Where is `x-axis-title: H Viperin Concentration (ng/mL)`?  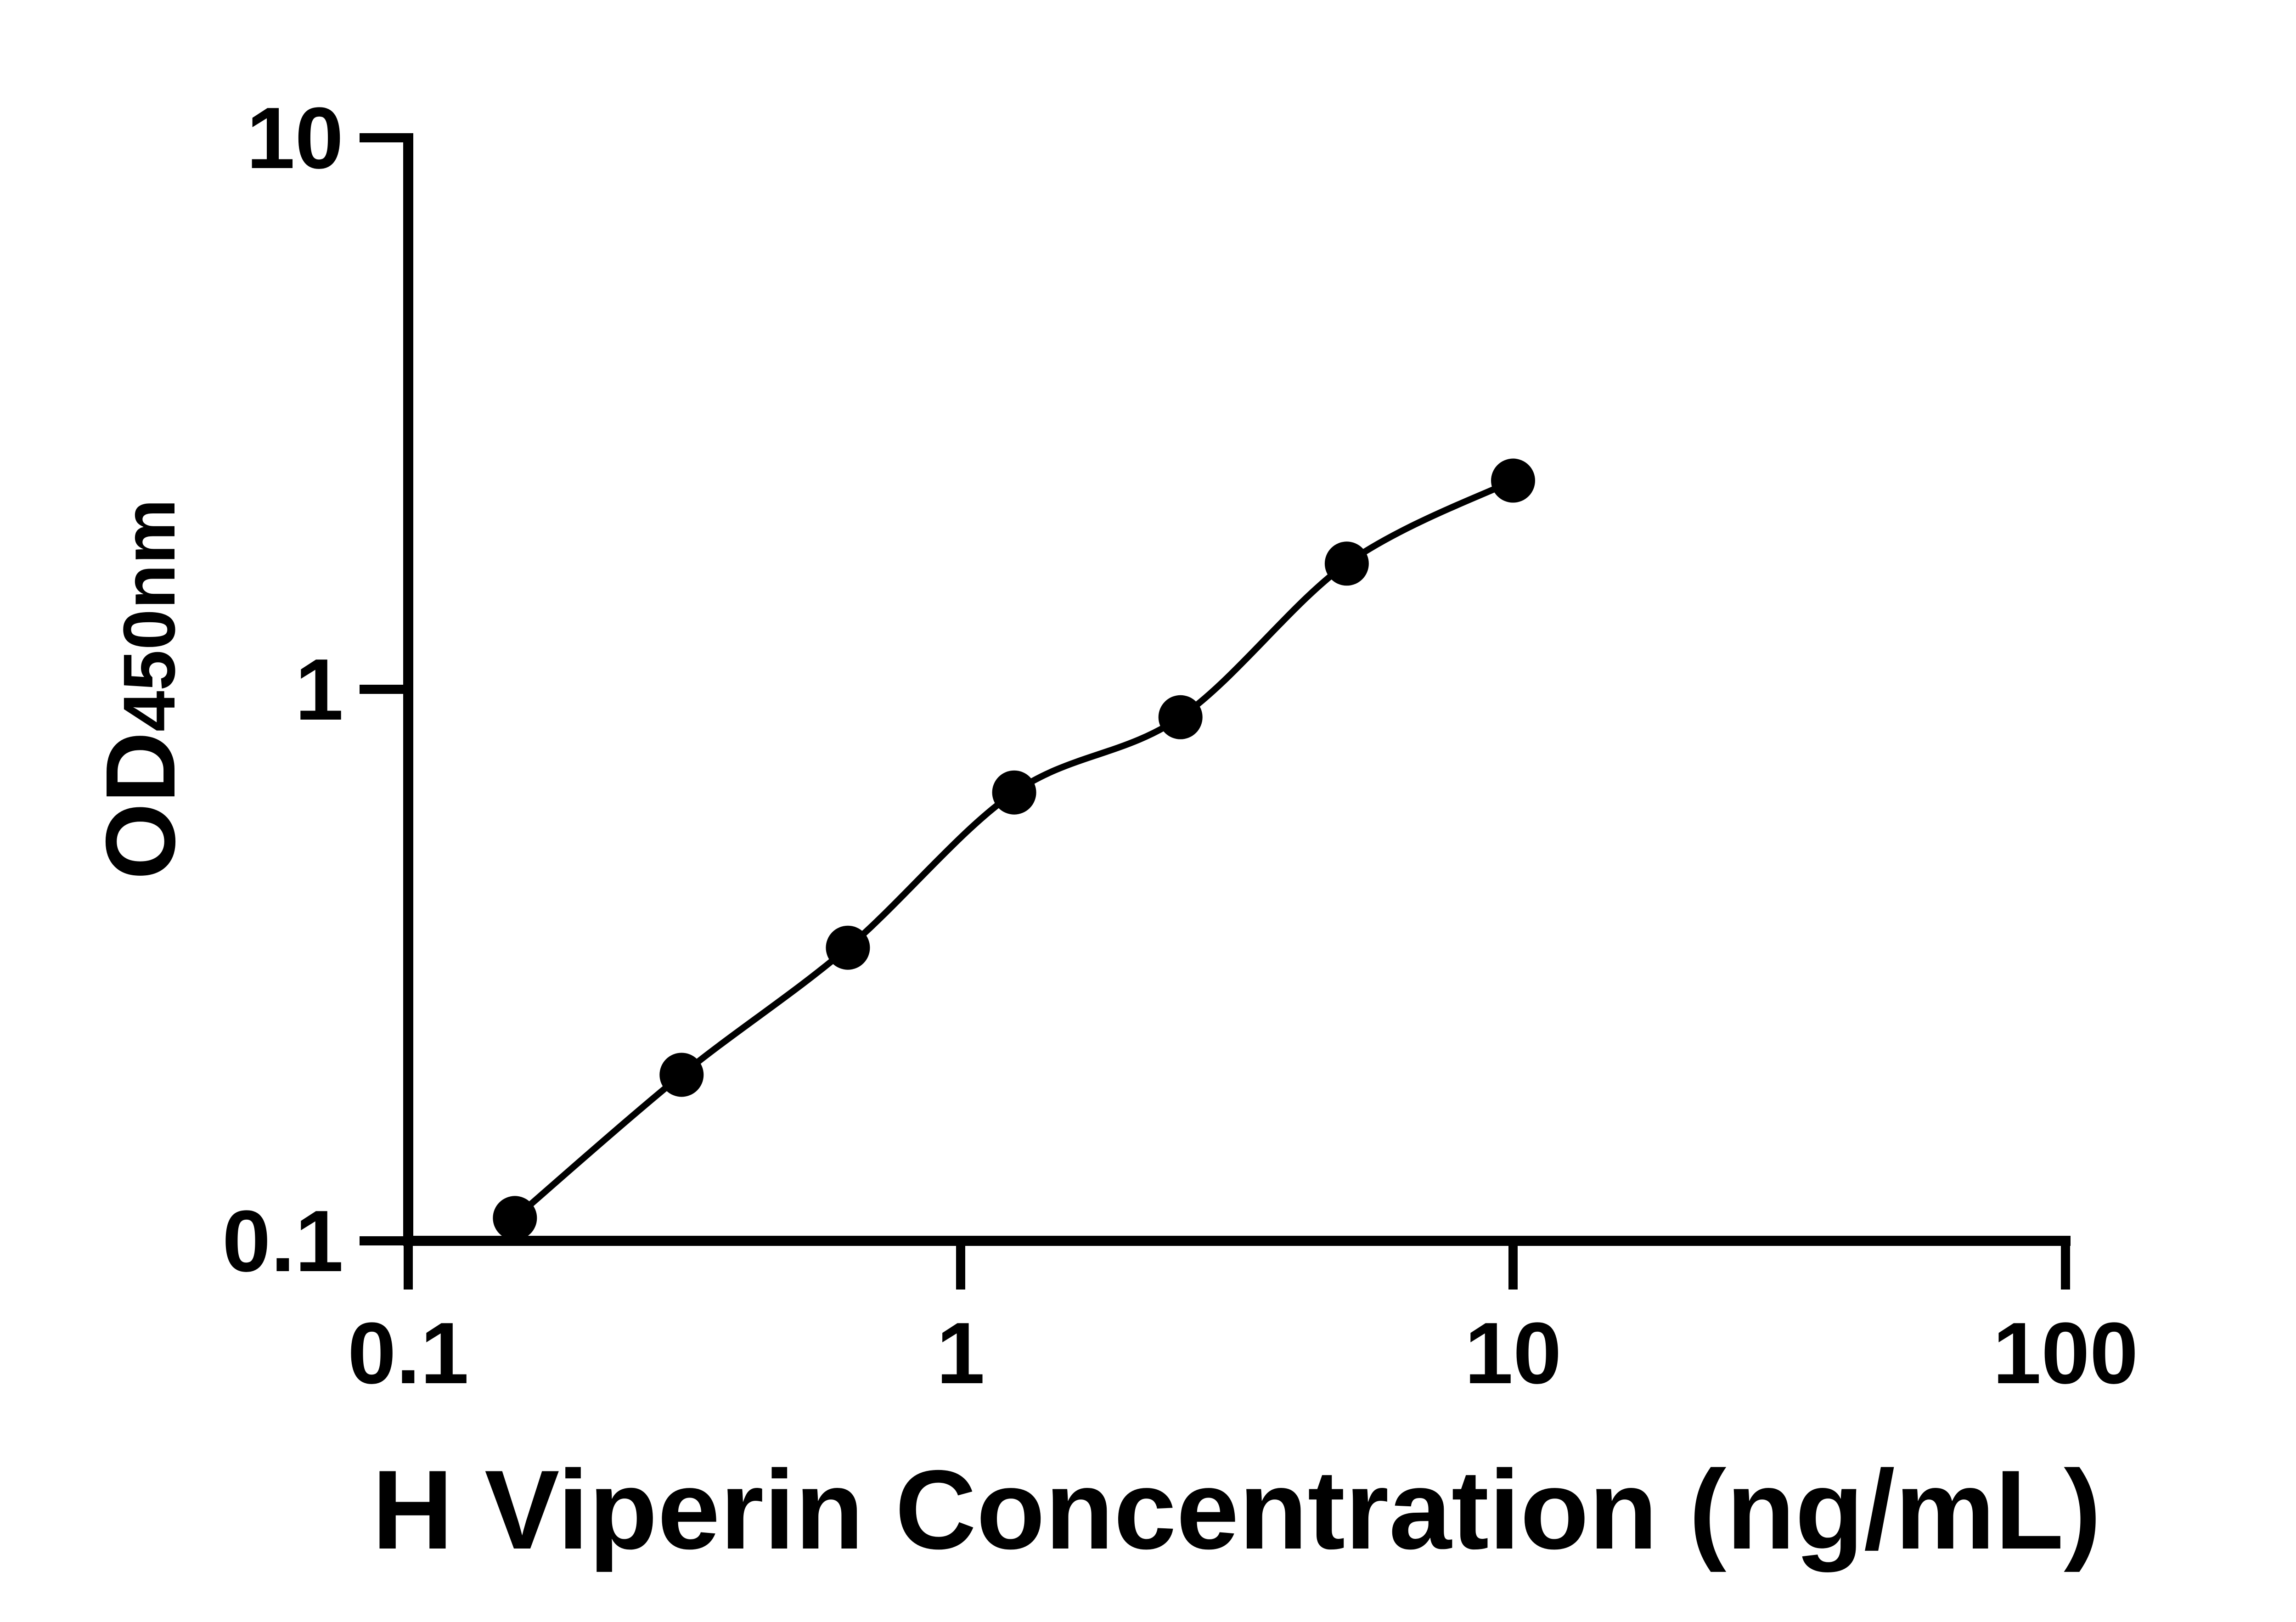 x-axis-title: H Viperin Concentration (ng/mL) is located at coordinates (1236, 1509).